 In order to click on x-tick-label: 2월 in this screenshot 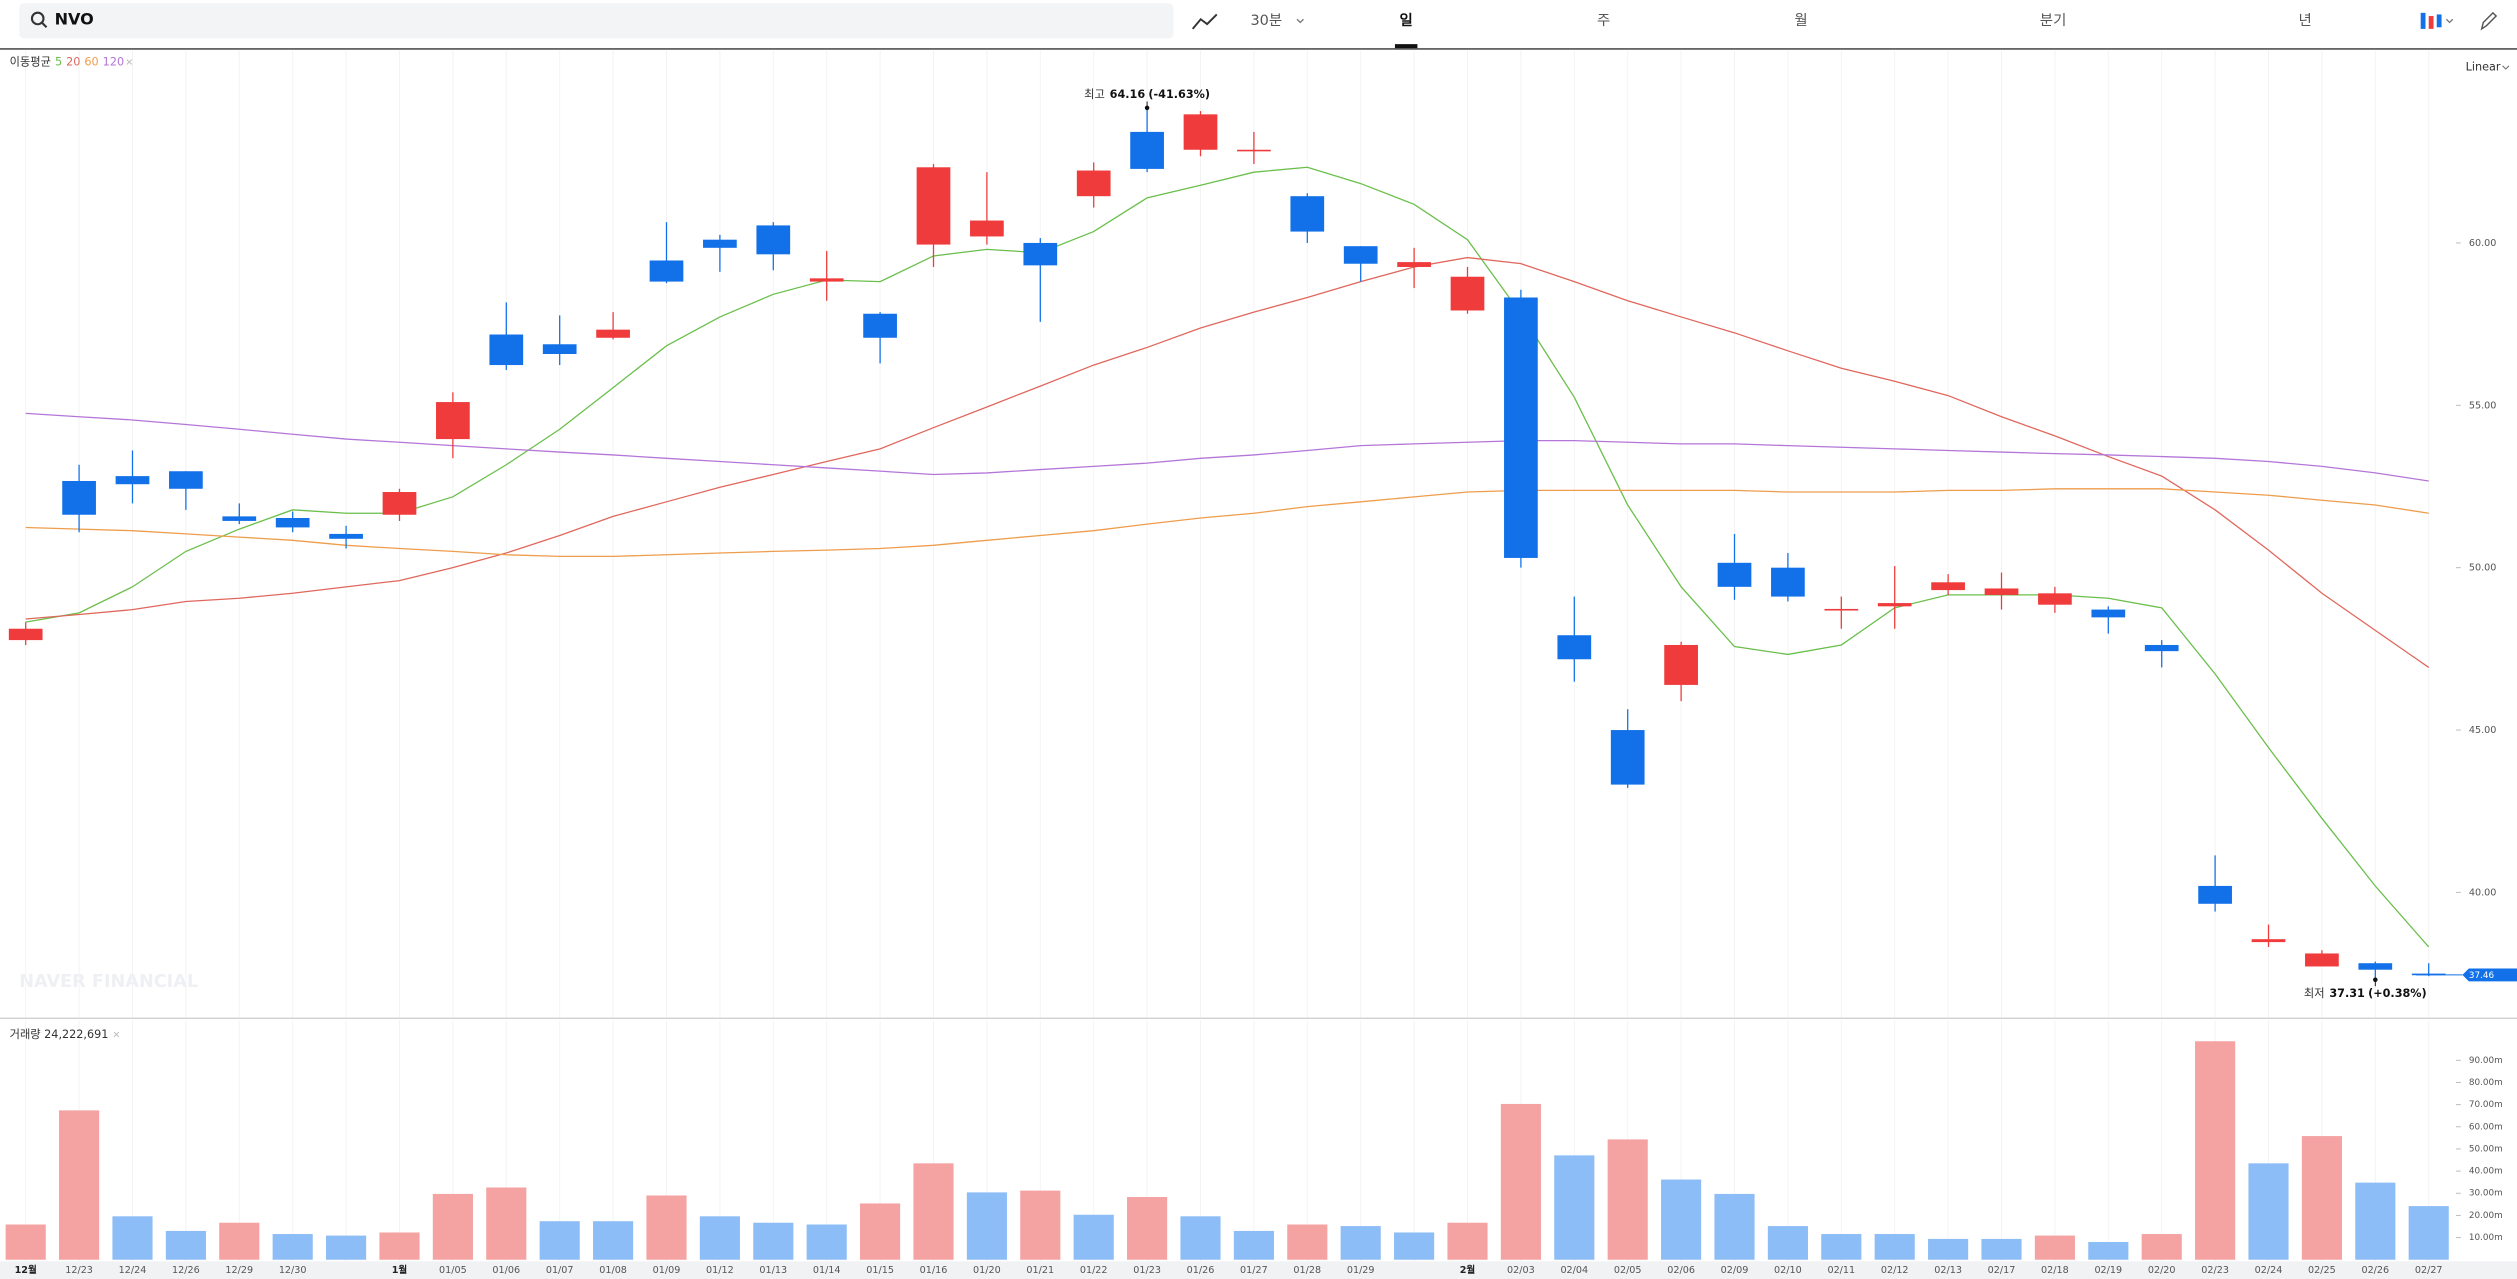, I will do `click(1468, 1270)`.